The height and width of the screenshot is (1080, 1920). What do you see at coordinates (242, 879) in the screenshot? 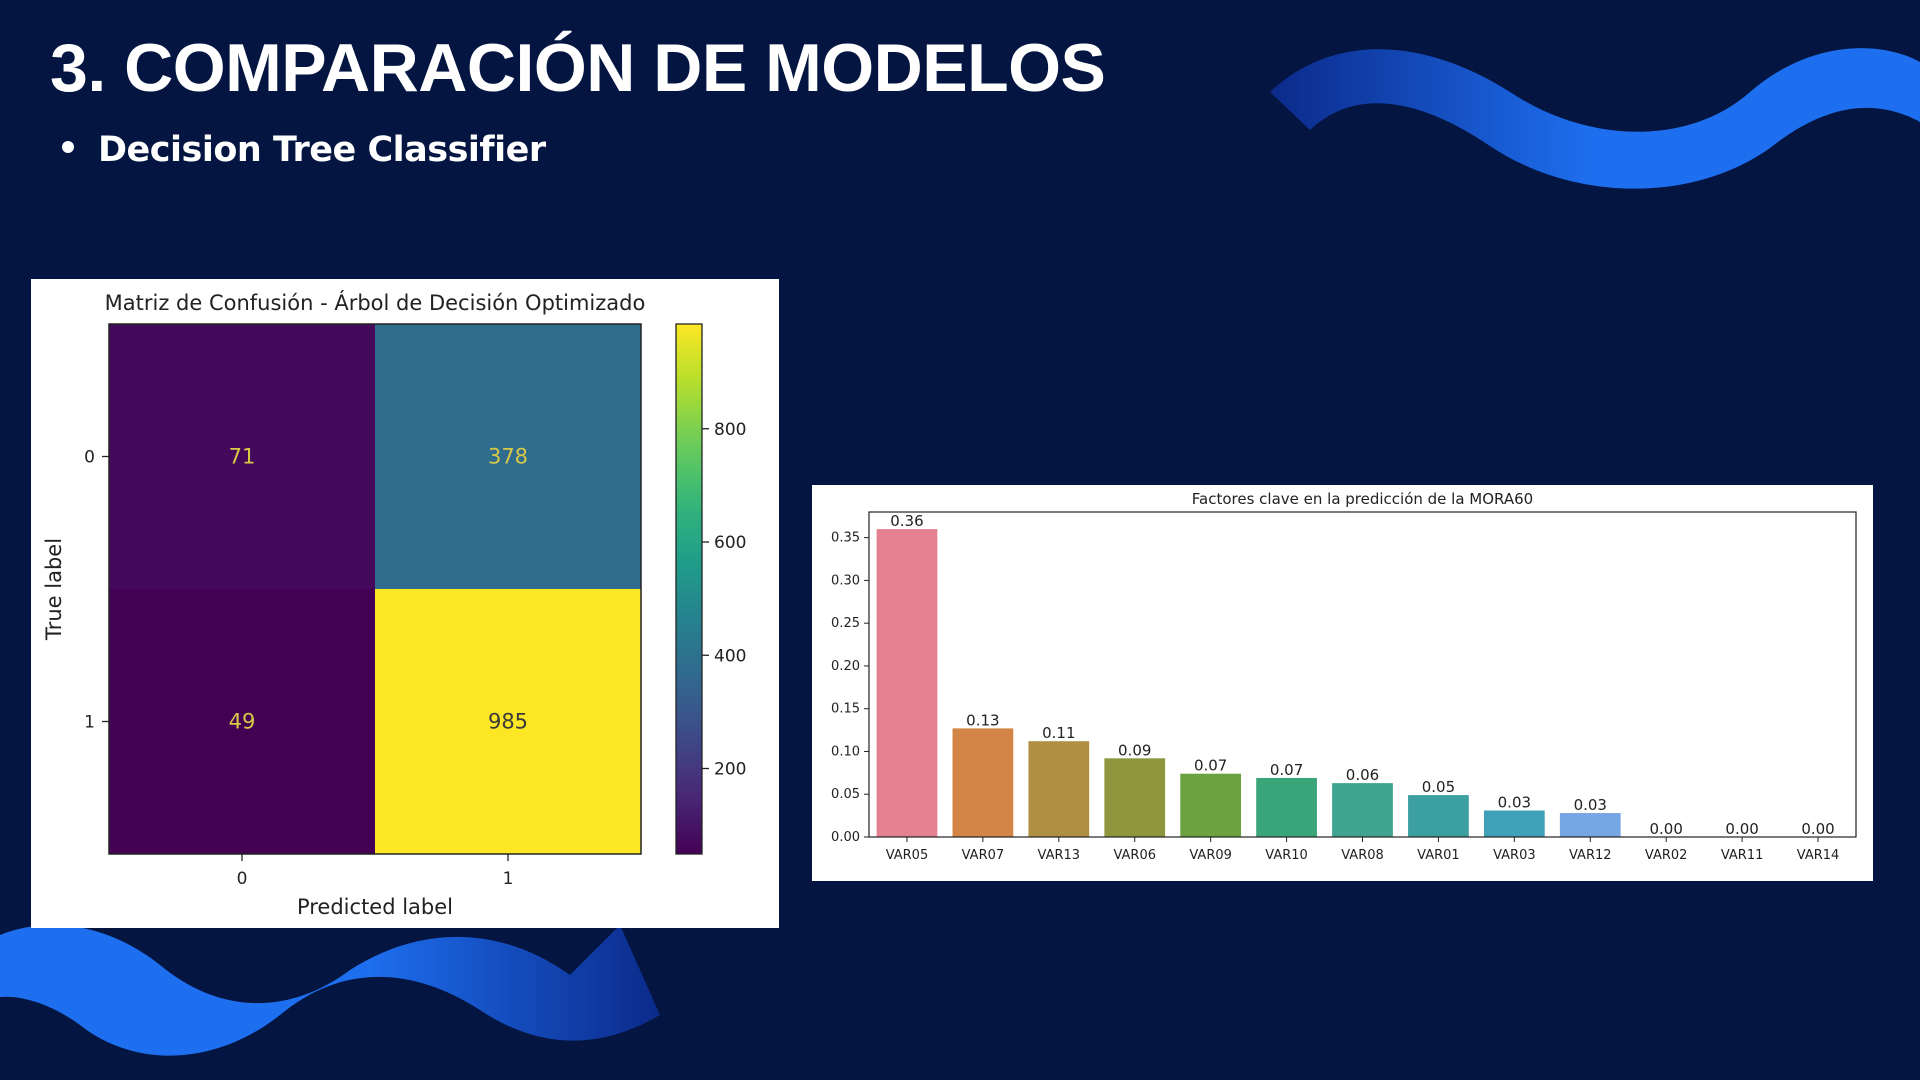
I see `x-tick-label: 0` at bounding box center [242, 879].